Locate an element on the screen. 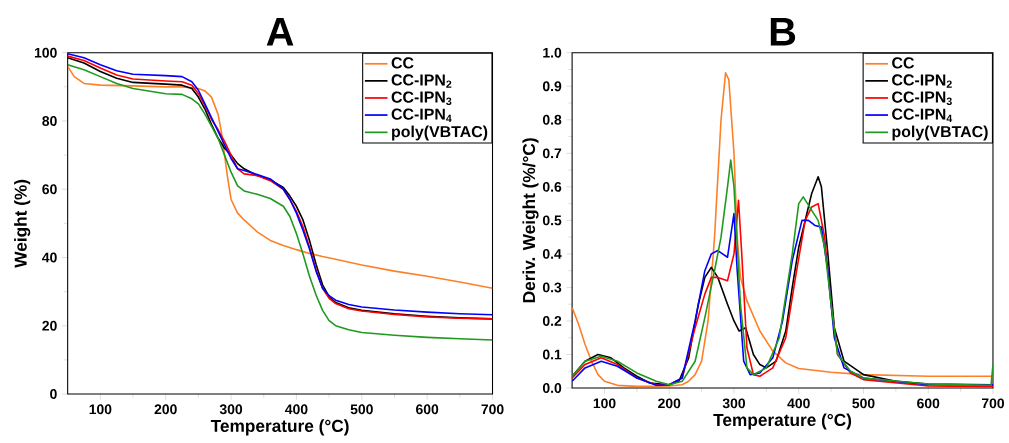 The height and width of the screenshot is (443, 1009). y-tick-label: 20 is located at coordinates (49, 325).